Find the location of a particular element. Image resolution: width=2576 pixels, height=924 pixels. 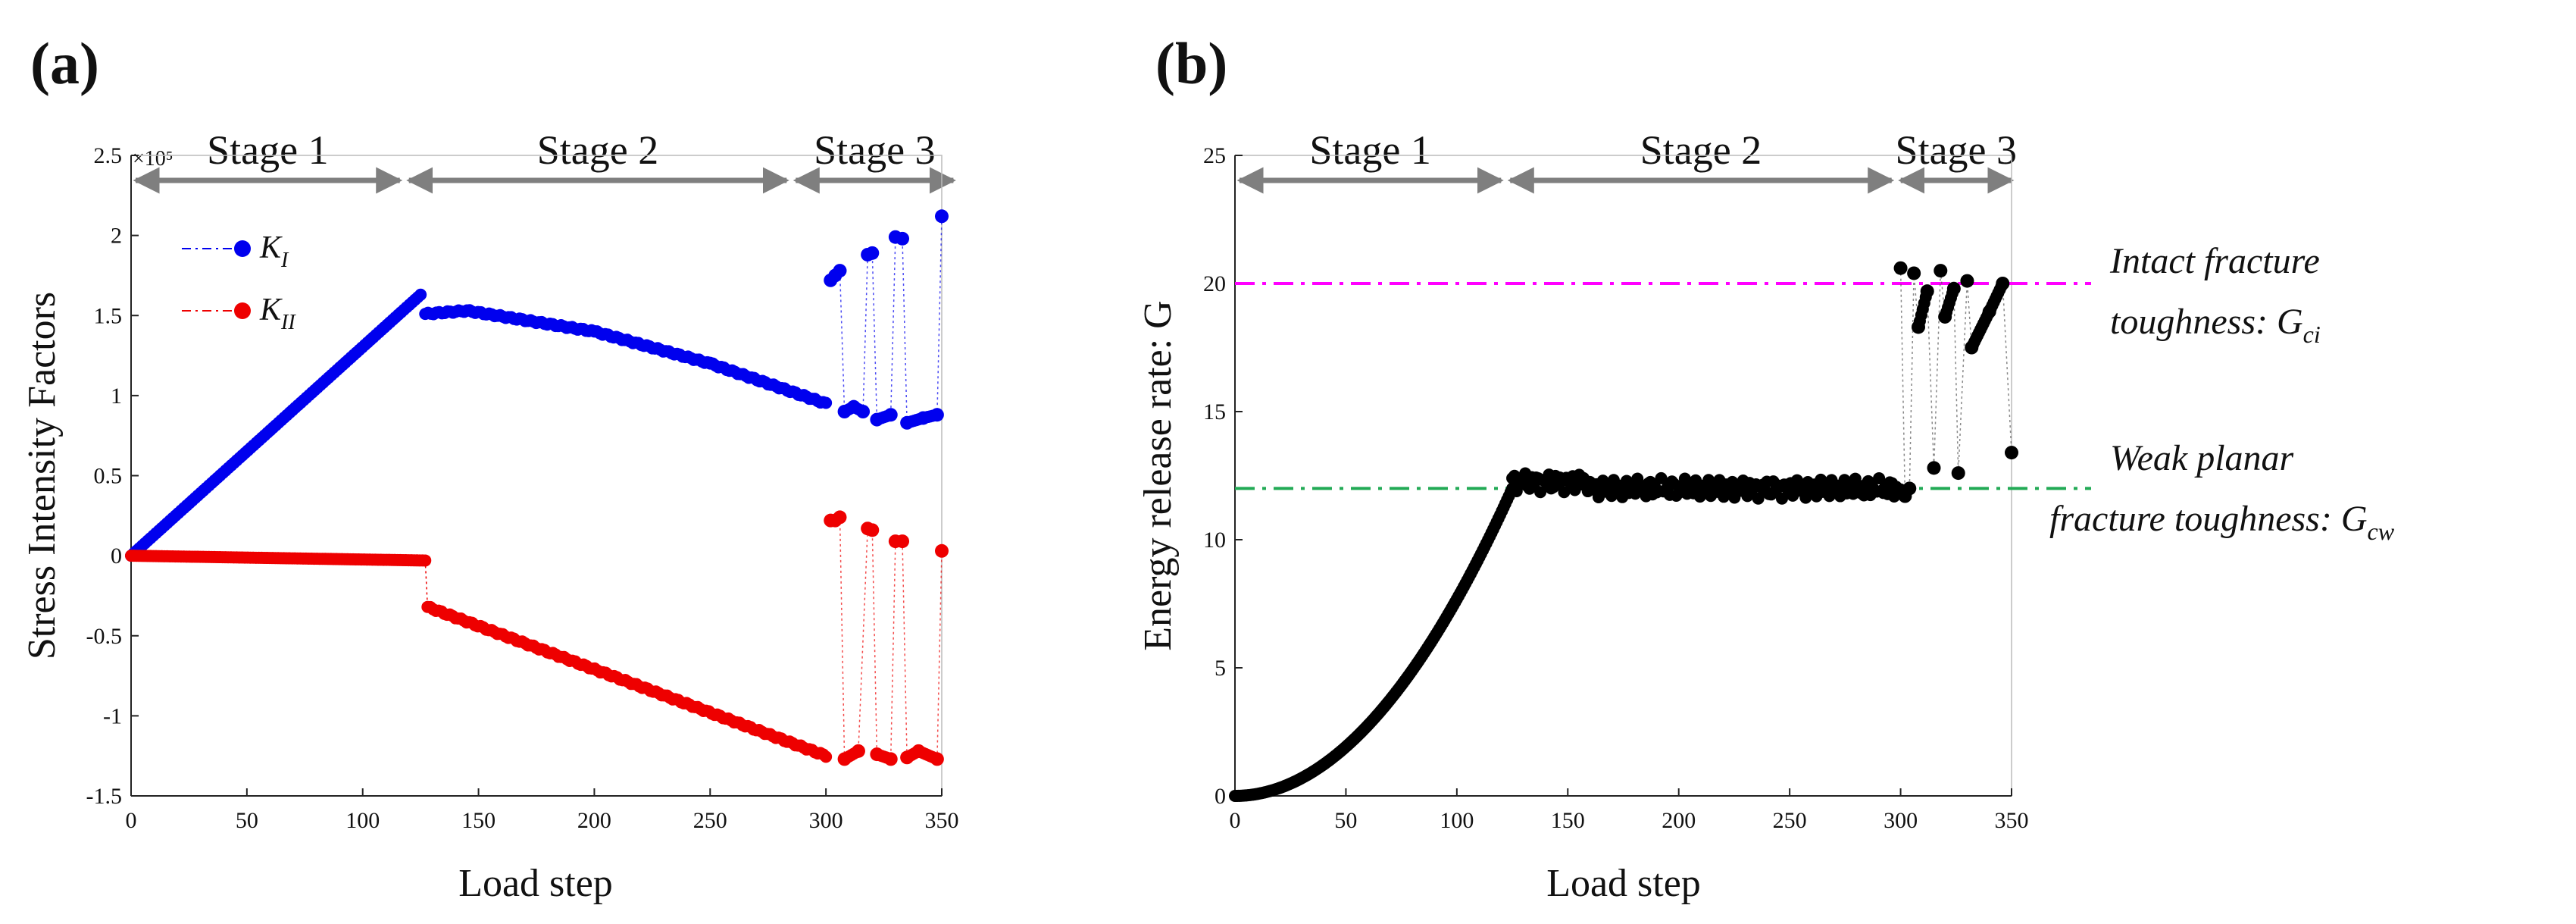

panel-b-x-axis-label: Load step is located at coordinates (1623, 883).